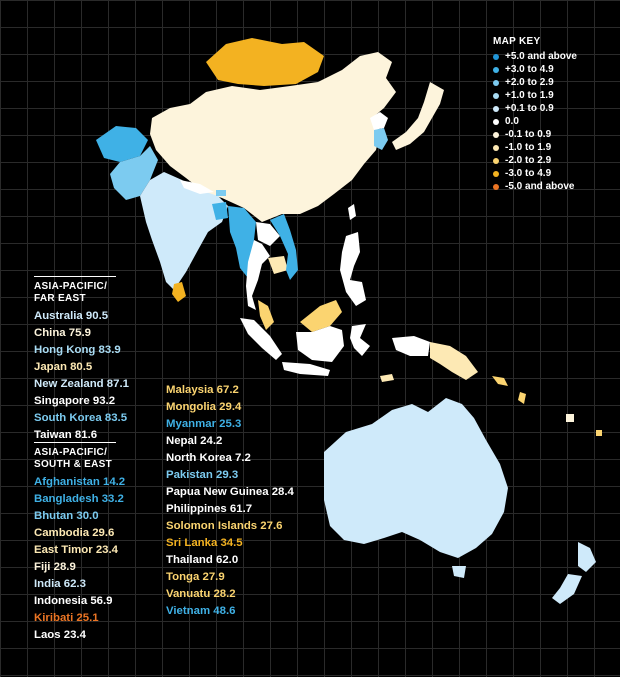  I want to click on country-score: Papua New Guinea 28.4, so click(230, 492).